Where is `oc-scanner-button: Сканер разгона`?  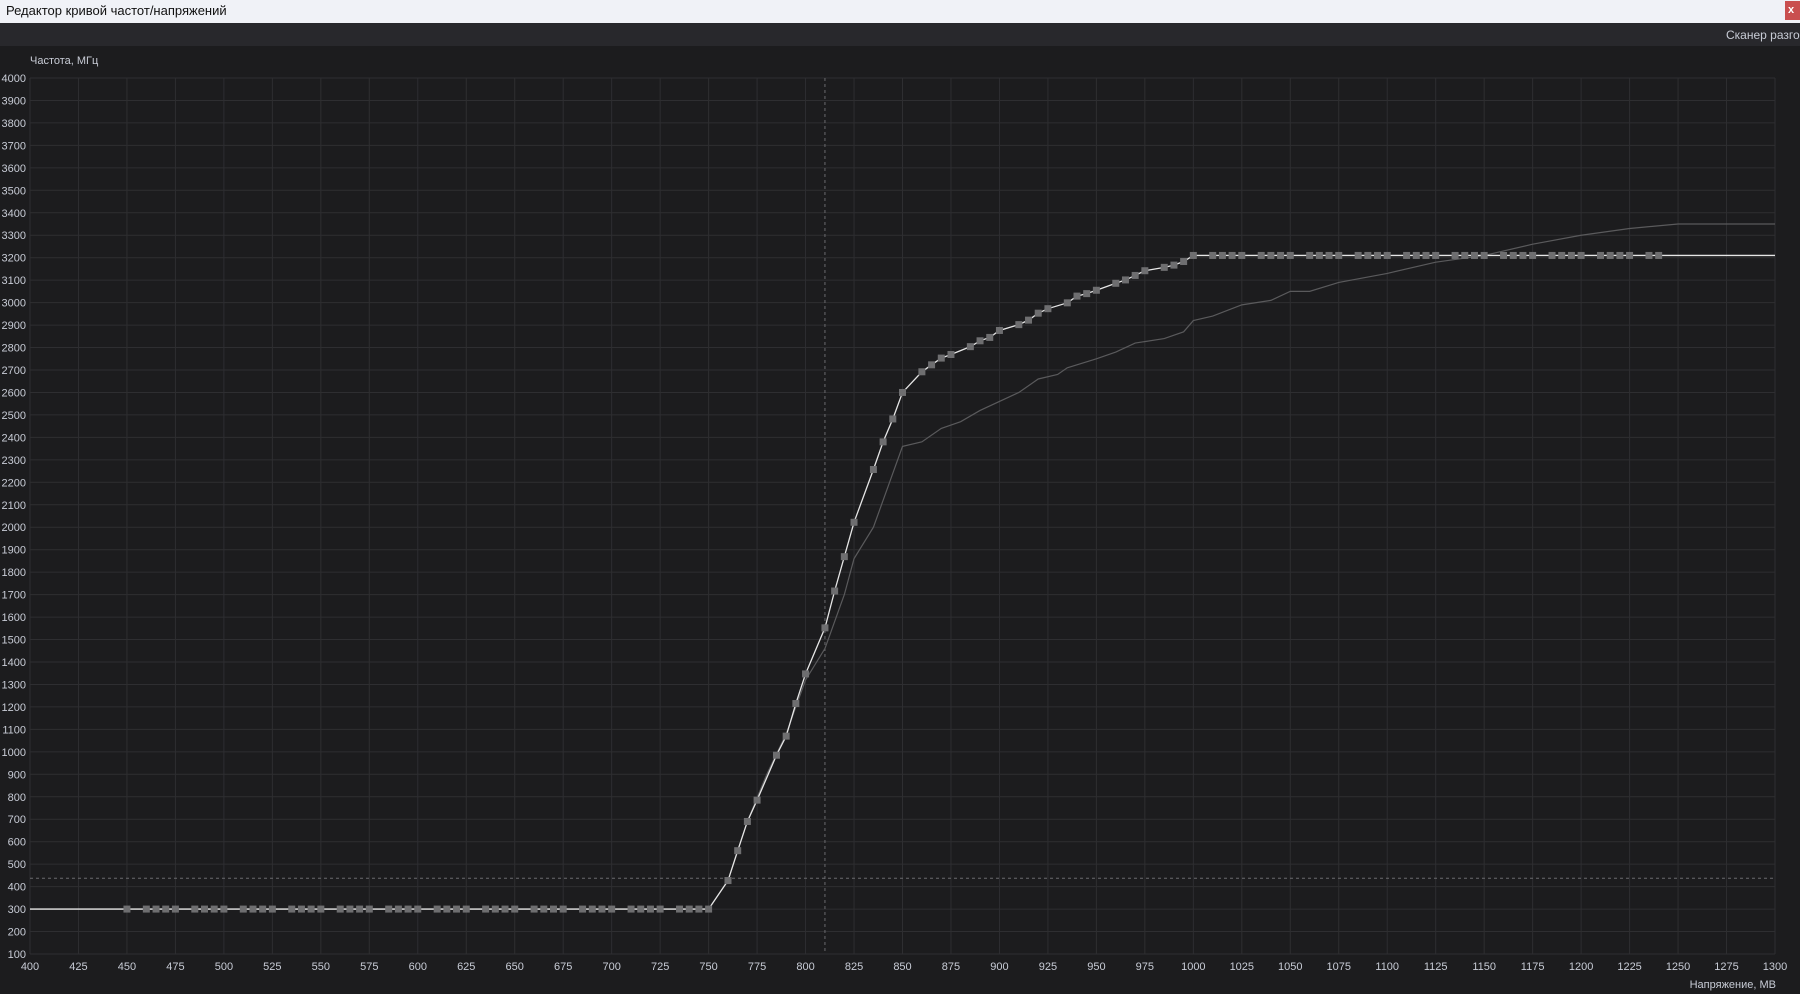 oc-scanner-button: Сканер разгона is located at coordinates (1763, 35).